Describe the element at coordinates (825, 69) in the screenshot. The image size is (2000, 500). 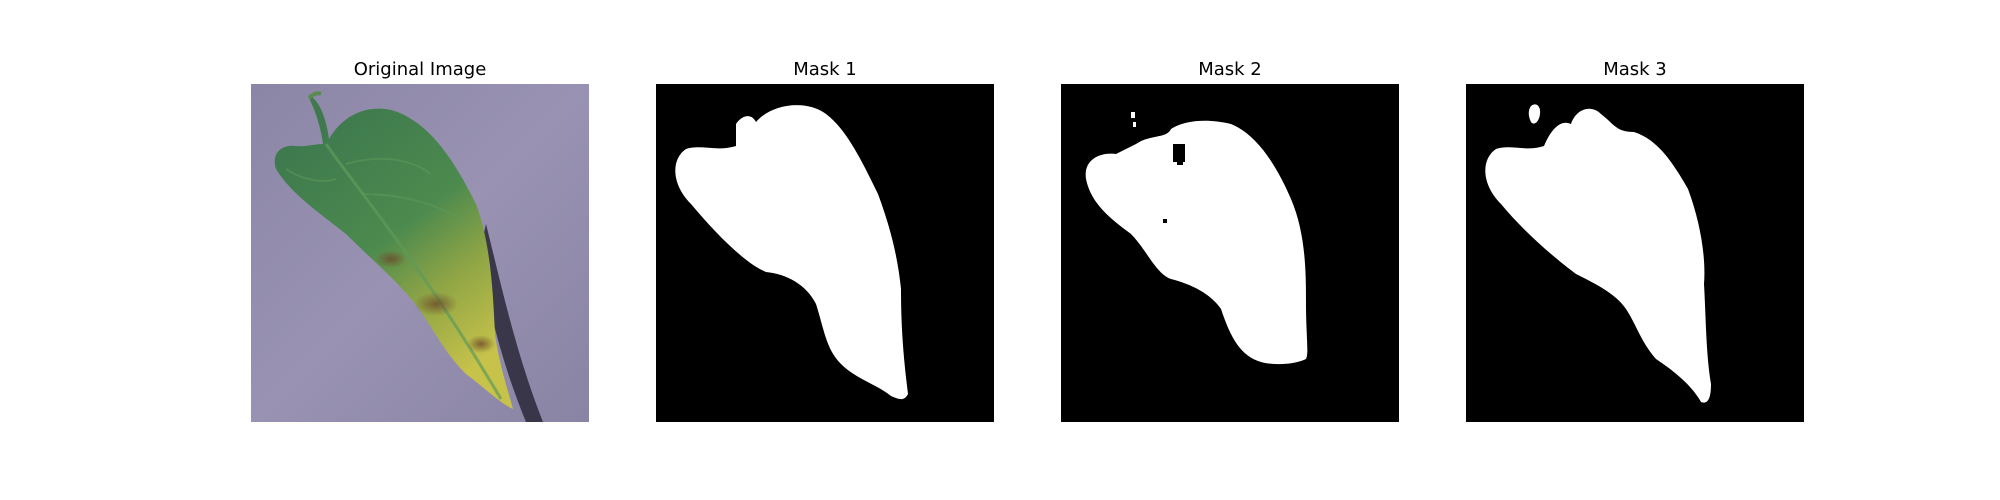
I see `panel-title-mask-1: Mask 1` at that location.